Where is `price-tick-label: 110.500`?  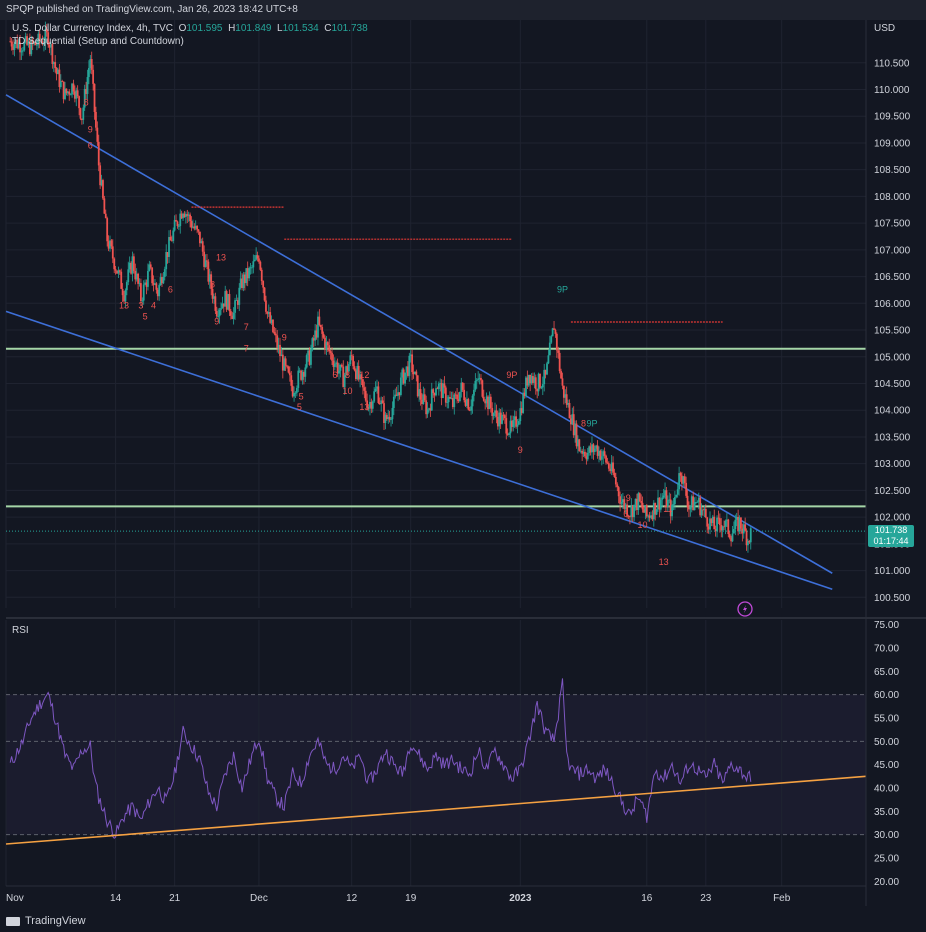 price-tick-label: 110.500 is located at coordinates (892, 63).